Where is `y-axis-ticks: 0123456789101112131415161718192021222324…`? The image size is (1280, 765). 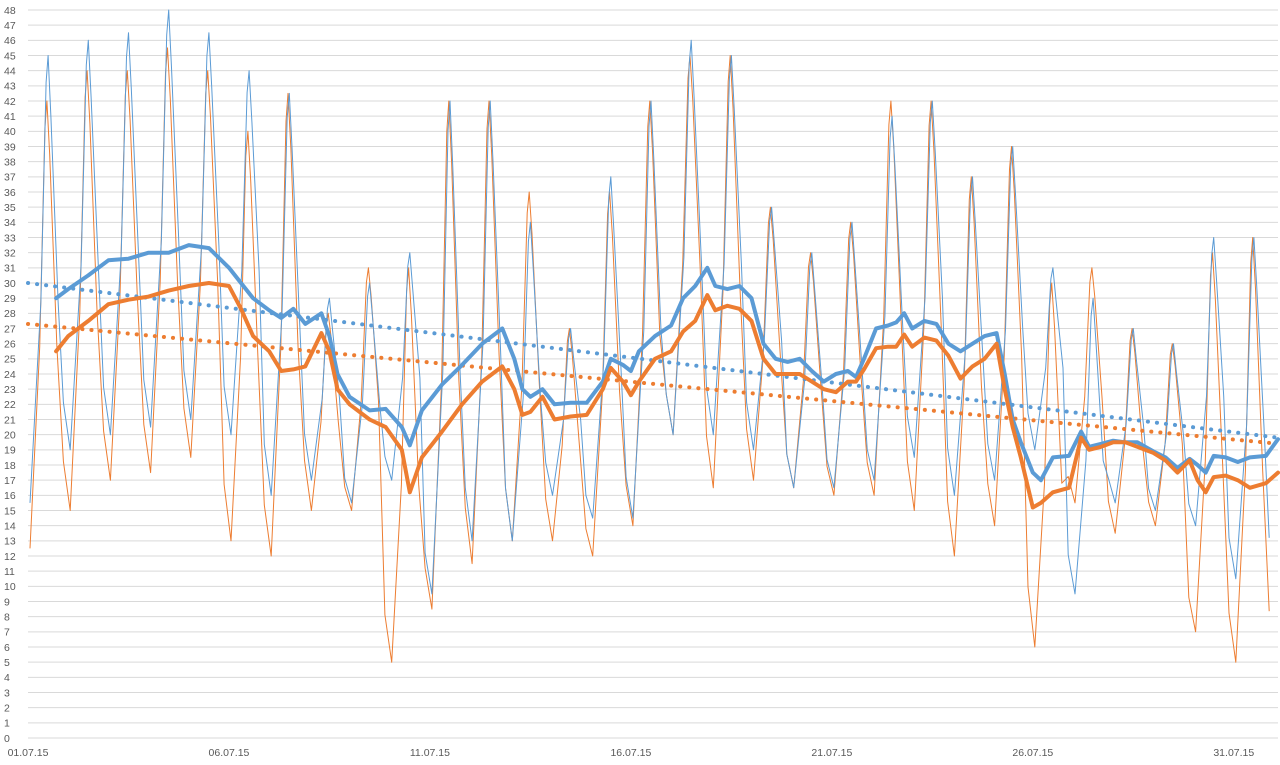 y-axis-ticks: 0123456789101112131415161718192021222324… is located at coordinates (10, 375).